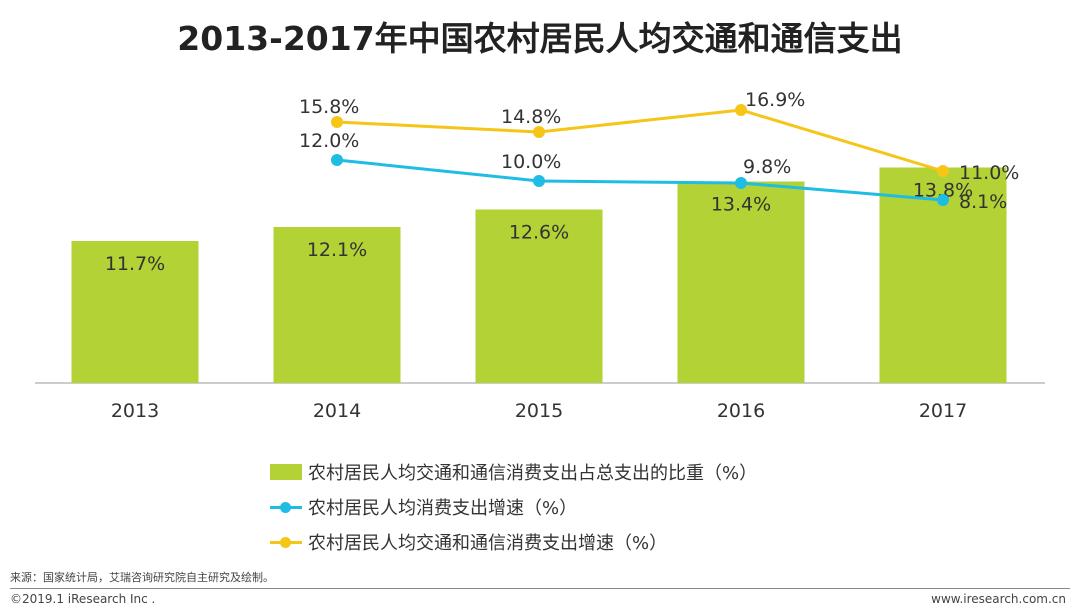 The width and height of the screenshot is (1080, 615). I want to click on consumption-growth-label-2016: 9.8%, so click(767, 167).